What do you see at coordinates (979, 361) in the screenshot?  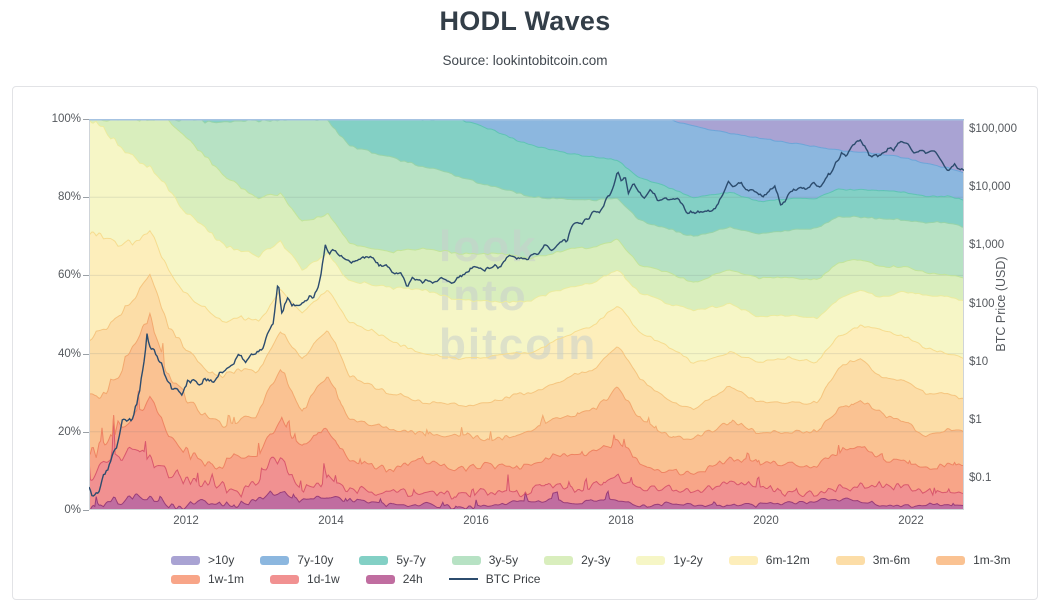 I see `y-axis-tick-right: $10` at bounding box center [979, 361].